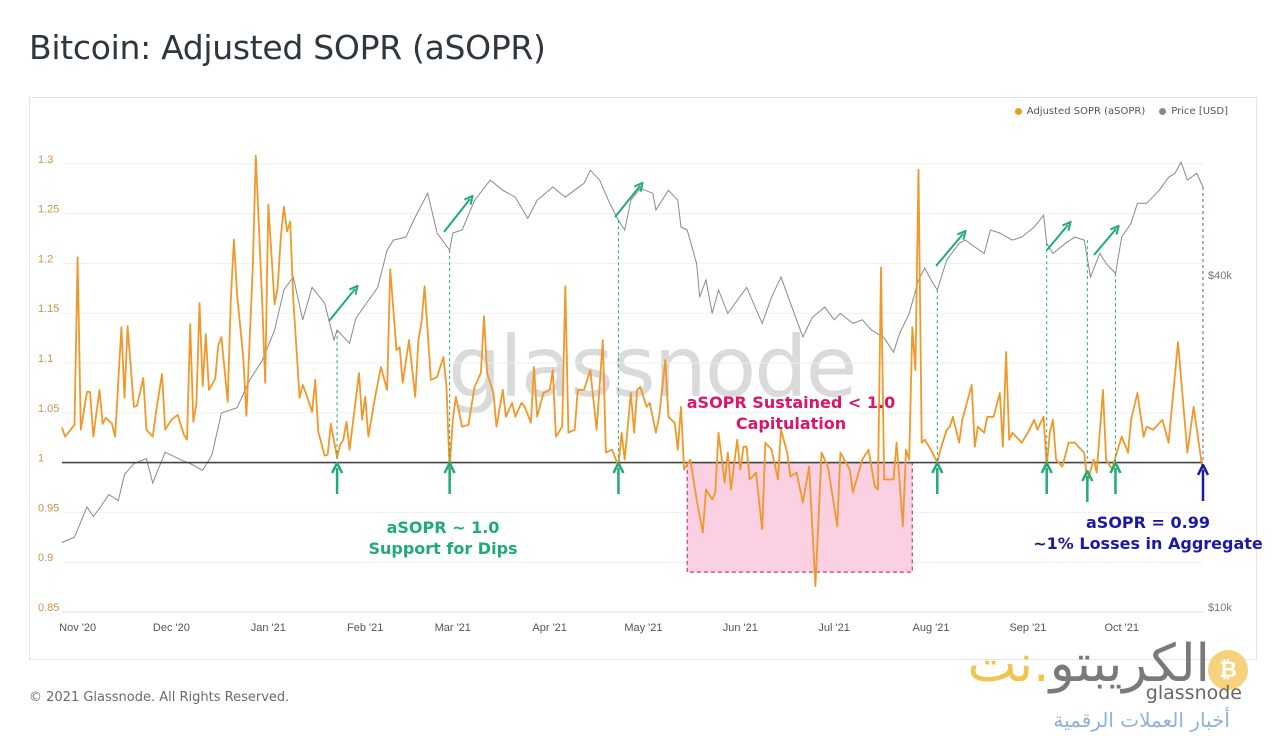  I want to click on x-tick-label: Dec '20, so click(171, 628).